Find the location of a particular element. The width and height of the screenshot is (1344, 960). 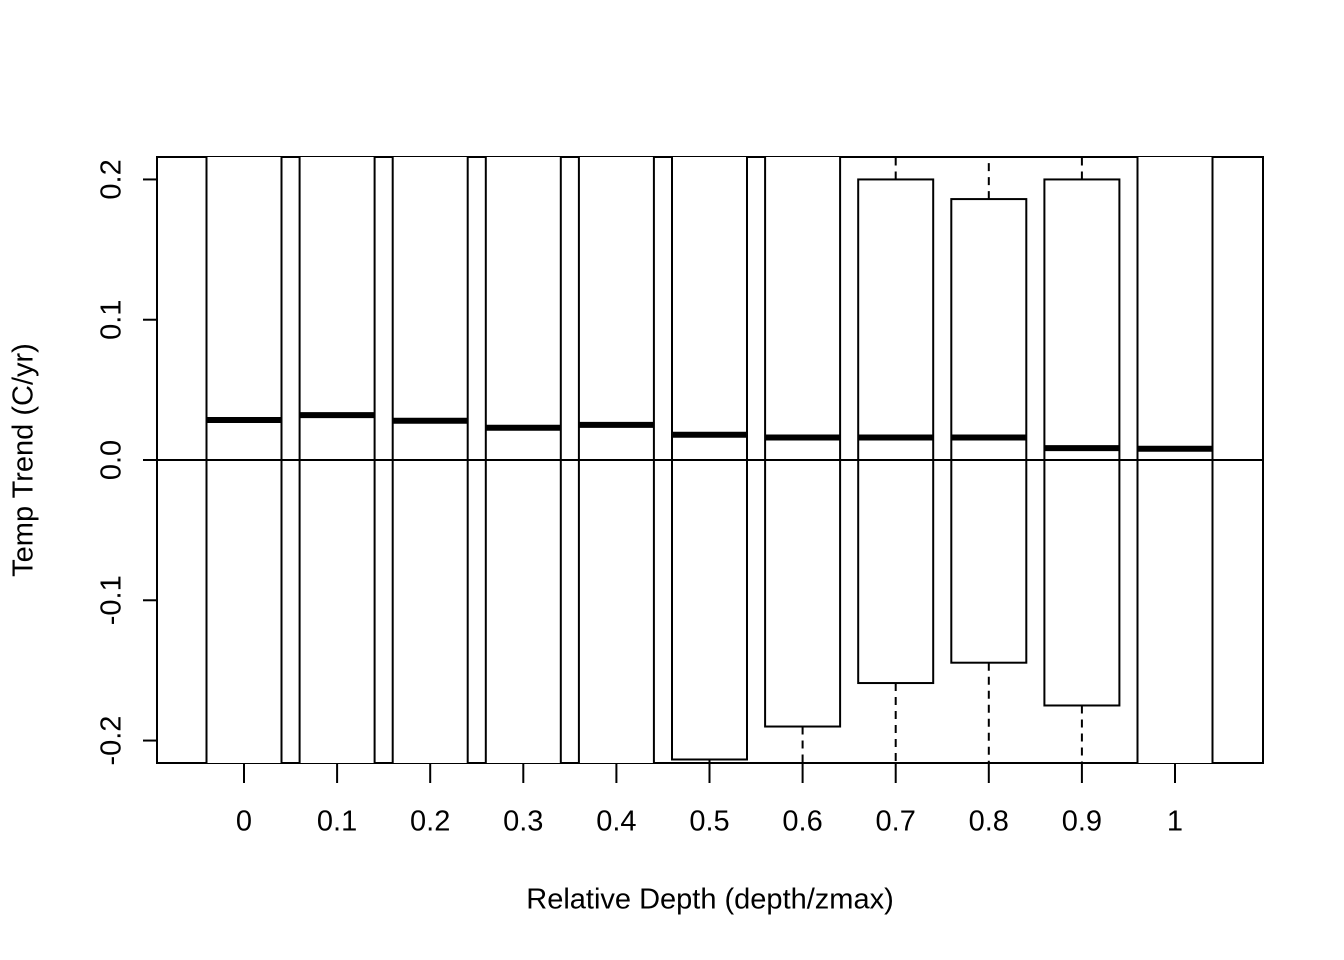

x-axis-label: Relative Depth (depth/zmax) is located at coordinates (710, 900).